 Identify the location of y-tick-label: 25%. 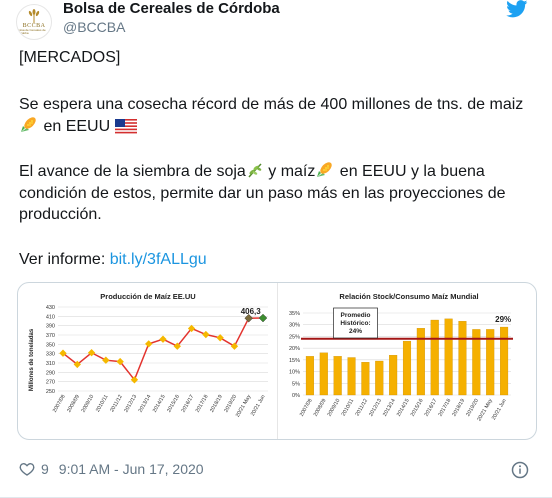
(294, 337).